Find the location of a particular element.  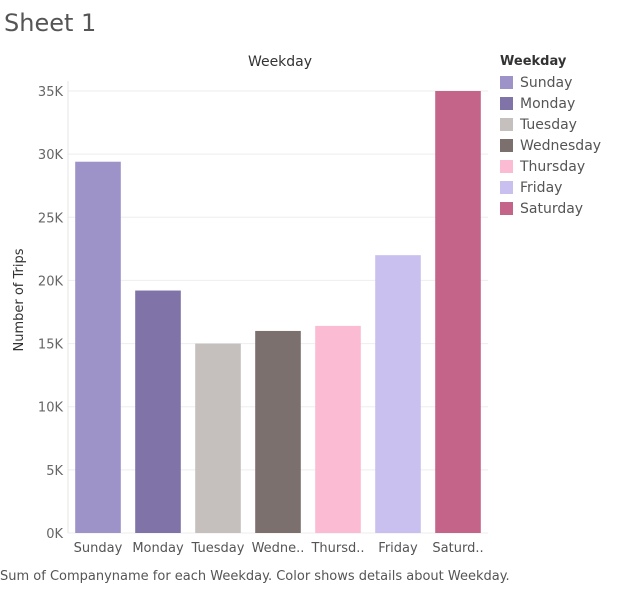

y-axis-ticks: 0K 5K 10K 15K 20K 25K 30K 35K is located at coordinates (51, 313).